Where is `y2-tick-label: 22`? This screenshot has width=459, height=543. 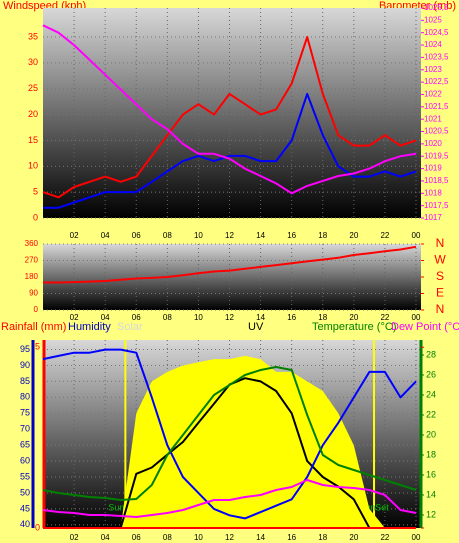
y2-tick-label: 22 is located at coordinates (431, 414).